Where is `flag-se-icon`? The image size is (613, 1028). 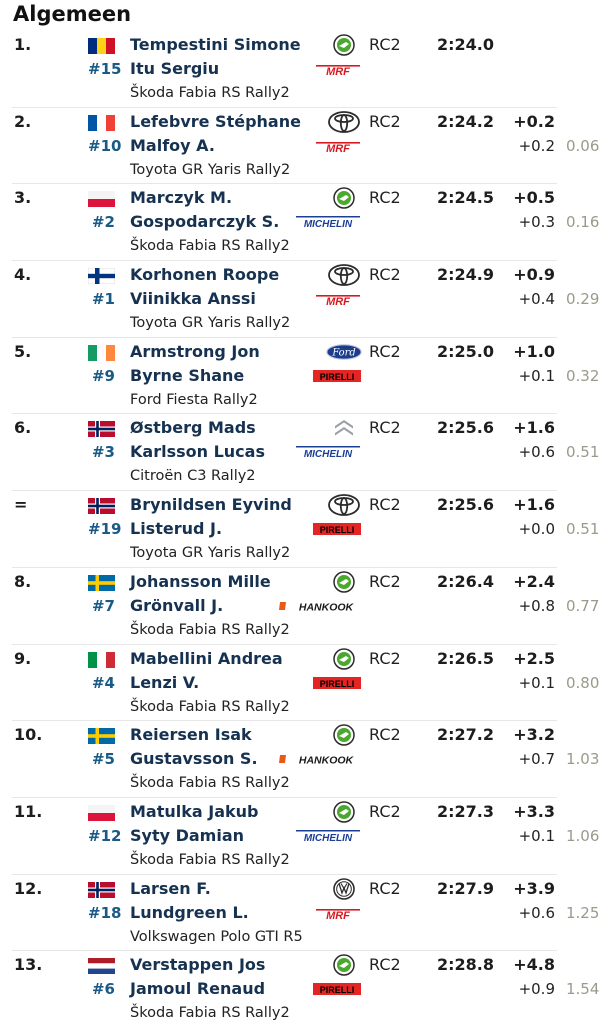
flag-se-icon is located at coordinates (101, 736).